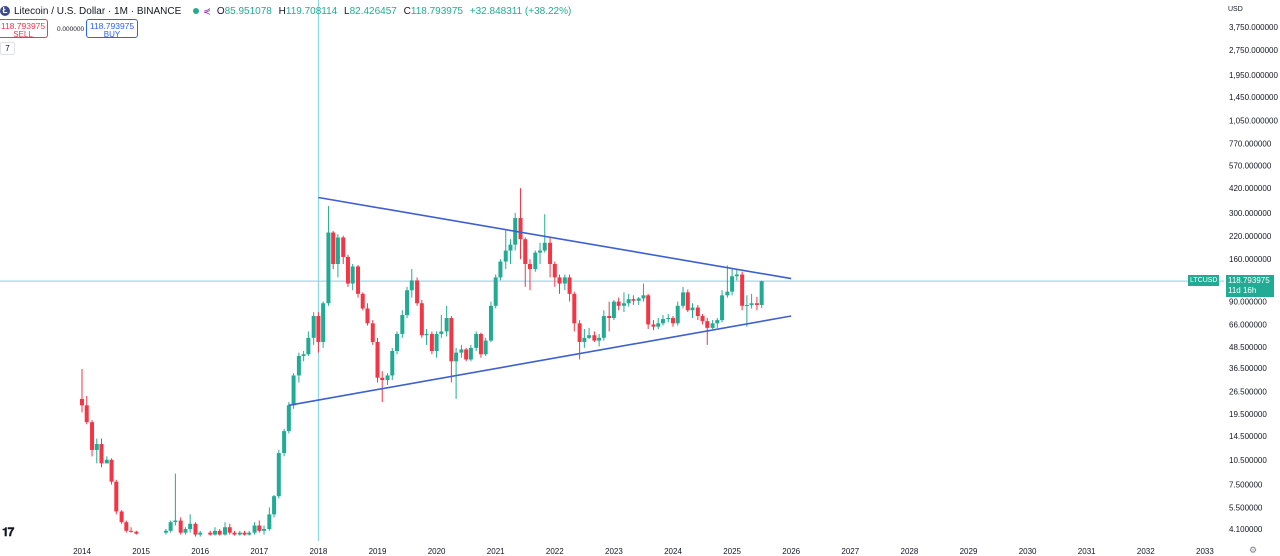 The image size is (1280, 556). I want to click on x-tick-label: 2025, so click(732, 551).